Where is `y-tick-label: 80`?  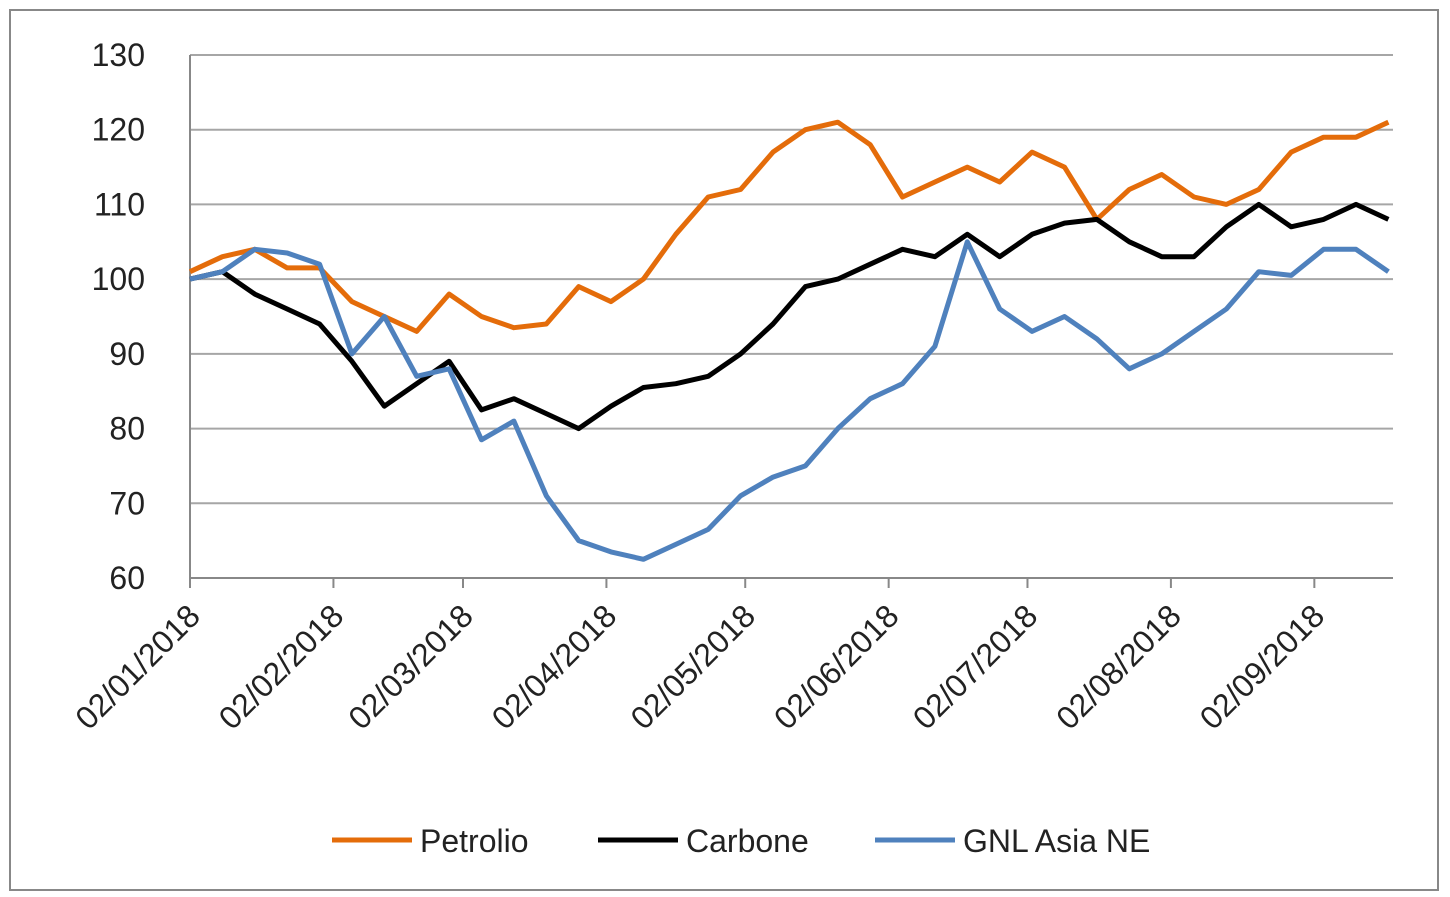 y-tick-label: 80 is located at coordinates (127, 429).